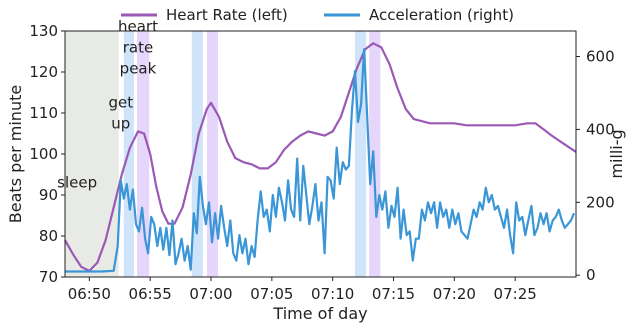  What do you see at coordinates (515, 294) in the screenshot?
I see `x-tick-label: 07:25` at bounding box center [515, 294].